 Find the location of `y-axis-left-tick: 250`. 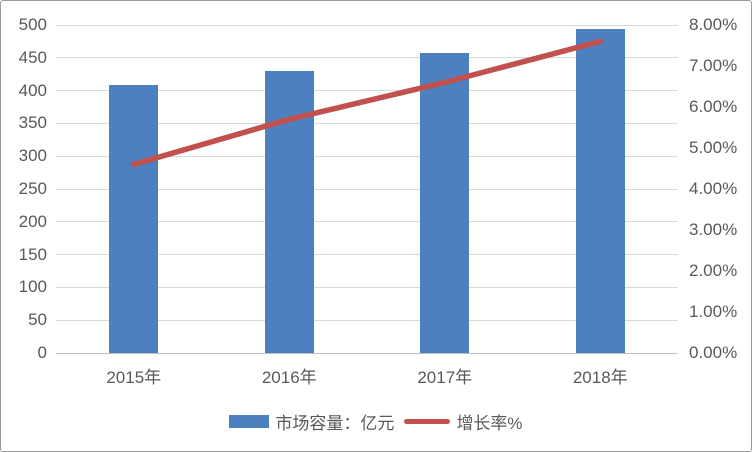

y-axis-left-tick: 250 is located at coordinates (32, 188).